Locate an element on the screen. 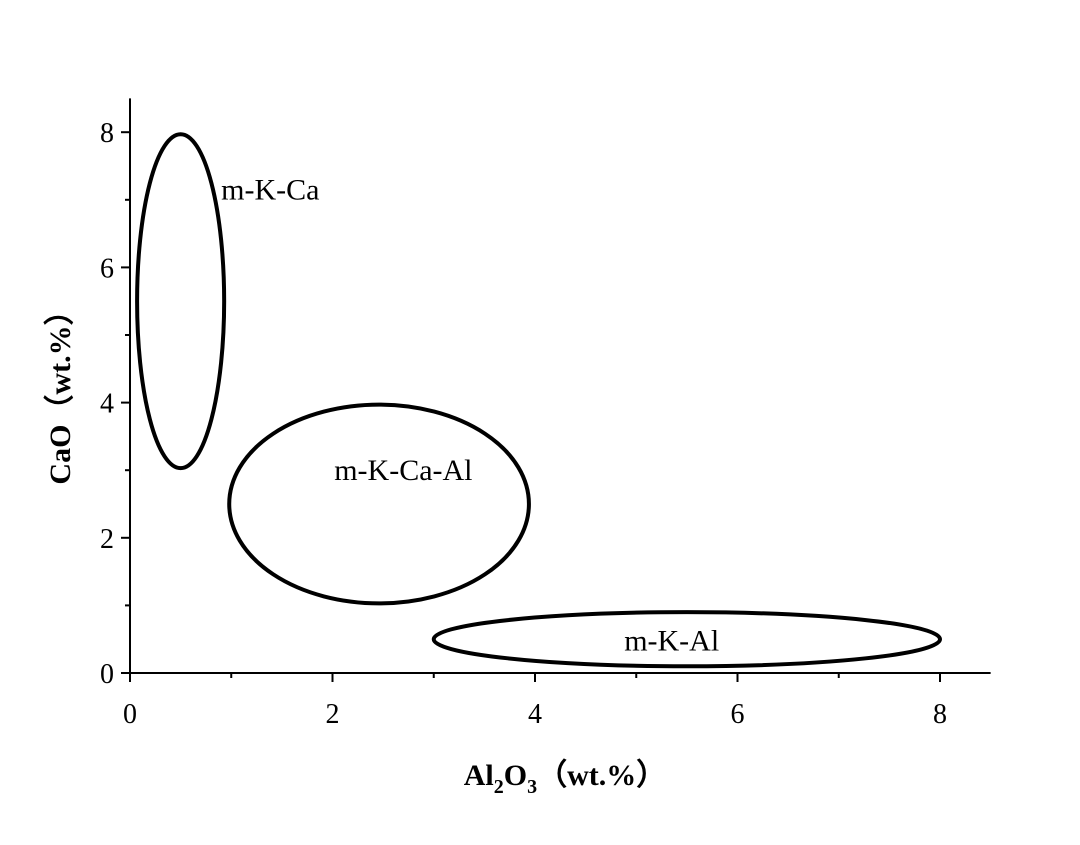 The width and height of the screenshot is (1080, 845). x-tick-label: 4 is located at coordinates (535, 714).